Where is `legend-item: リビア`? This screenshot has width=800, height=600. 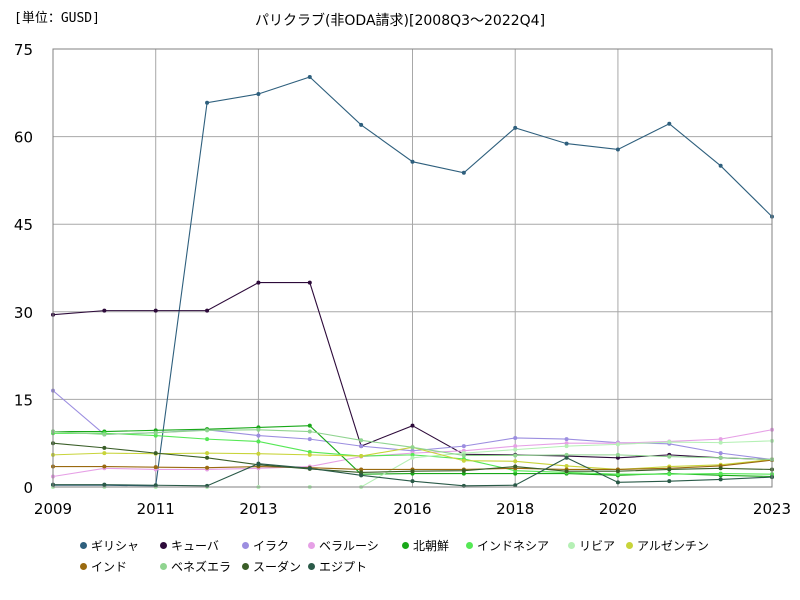 legend-item: リビア is located at coordinates (591, 545).